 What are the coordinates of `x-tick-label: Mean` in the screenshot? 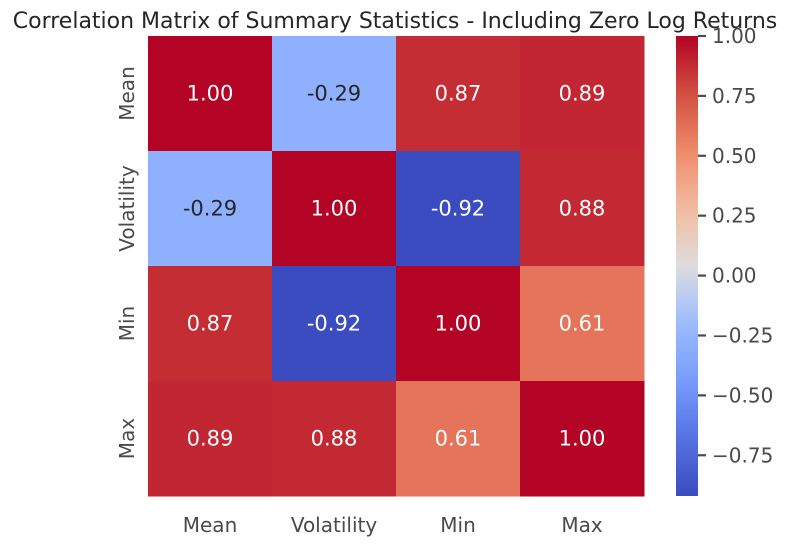 It's located at (210, 525).